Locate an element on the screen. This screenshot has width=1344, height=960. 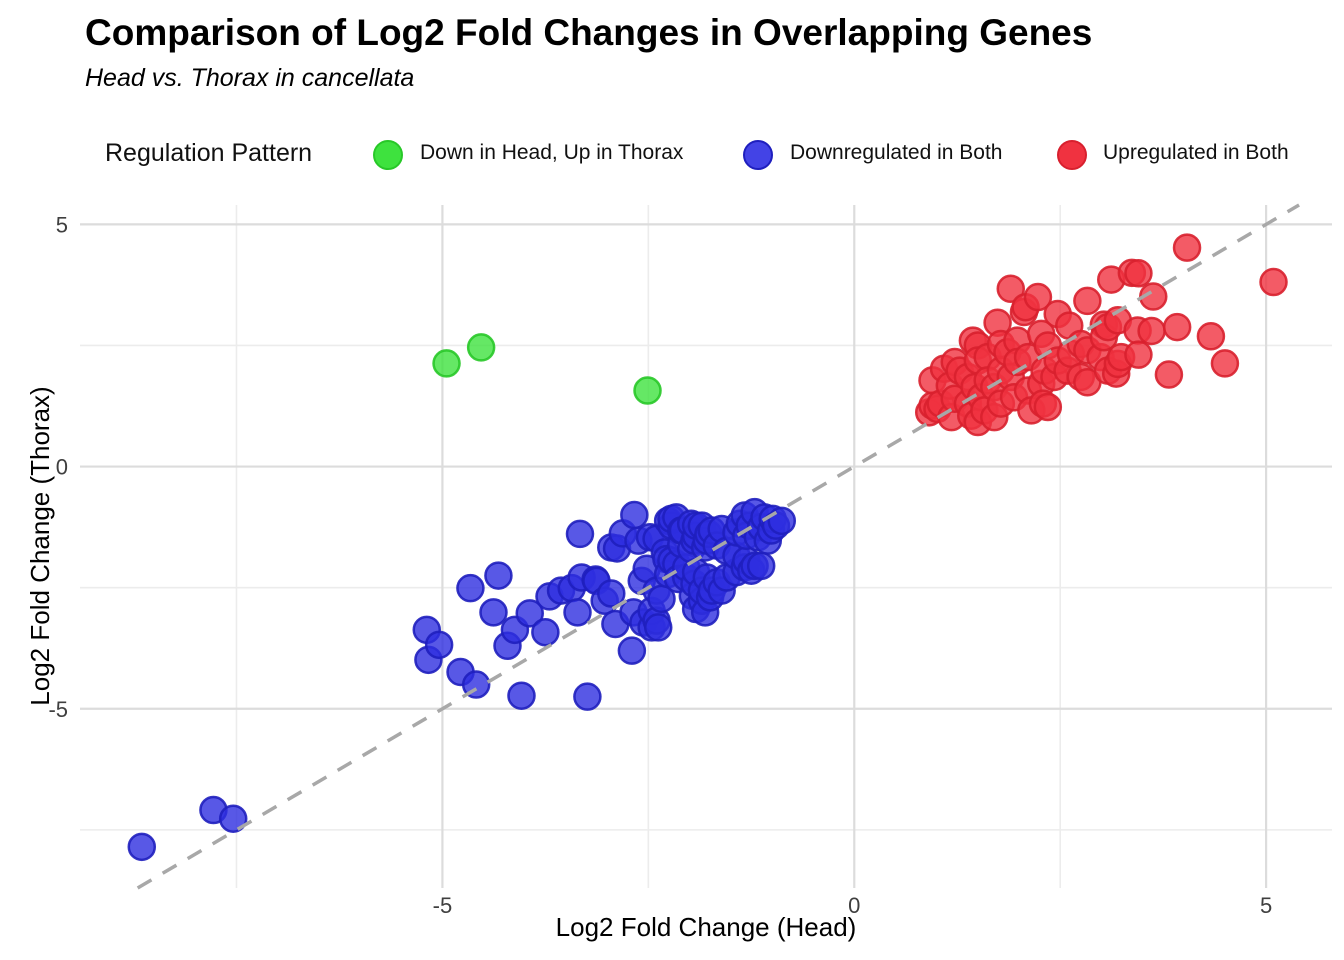
x-tick-label: 0 is located at coordinates (854, 905).